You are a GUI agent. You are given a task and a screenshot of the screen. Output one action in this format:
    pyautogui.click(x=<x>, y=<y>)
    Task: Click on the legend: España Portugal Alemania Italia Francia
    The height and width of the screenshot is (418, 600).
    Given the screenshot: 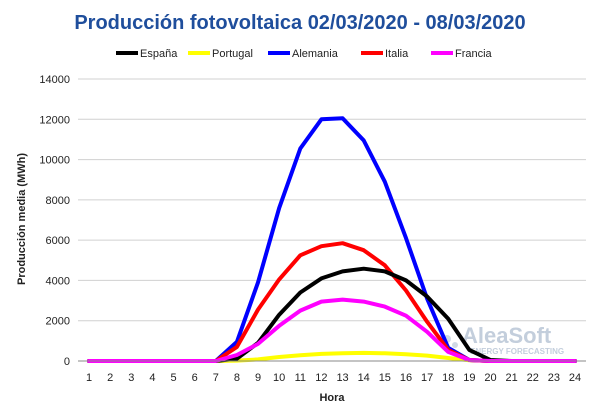 What is the action you would take?
    pyautogui.click(x=304, y=54)
    